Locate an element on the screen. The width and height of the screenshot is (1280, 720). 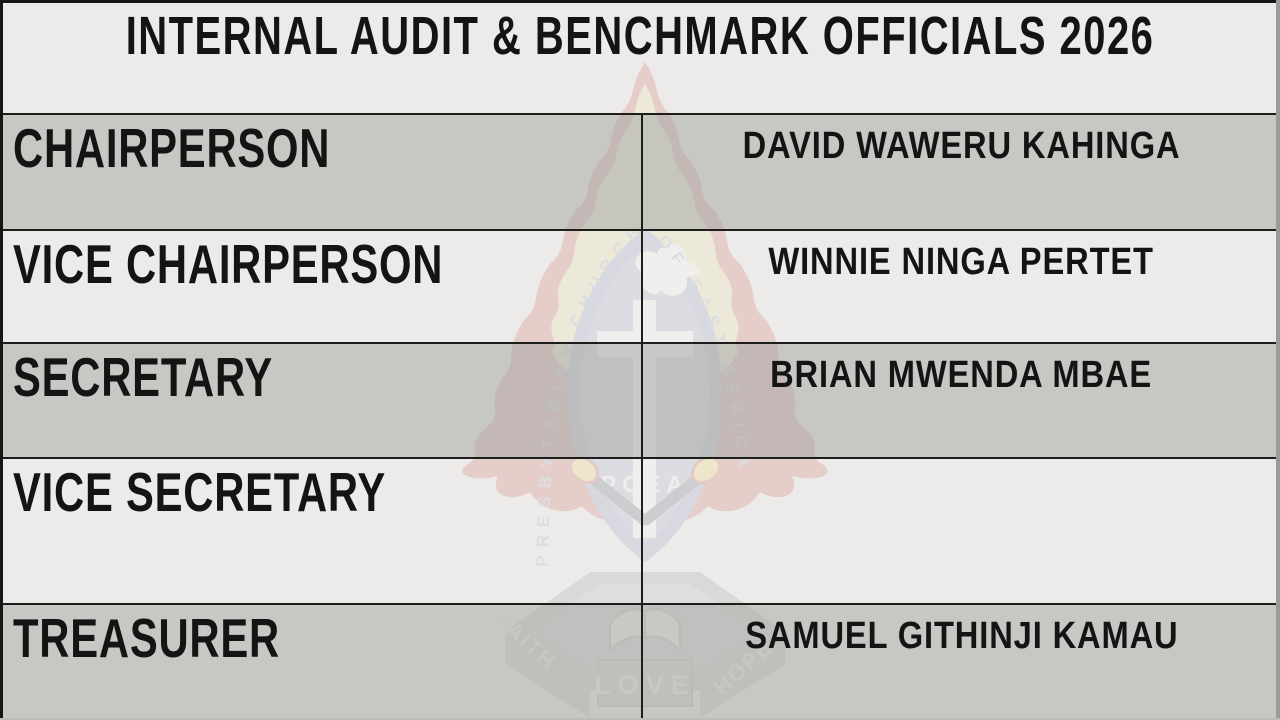
official-name: WINNIE NINGA PERTET is located at coordinates (961, 262).